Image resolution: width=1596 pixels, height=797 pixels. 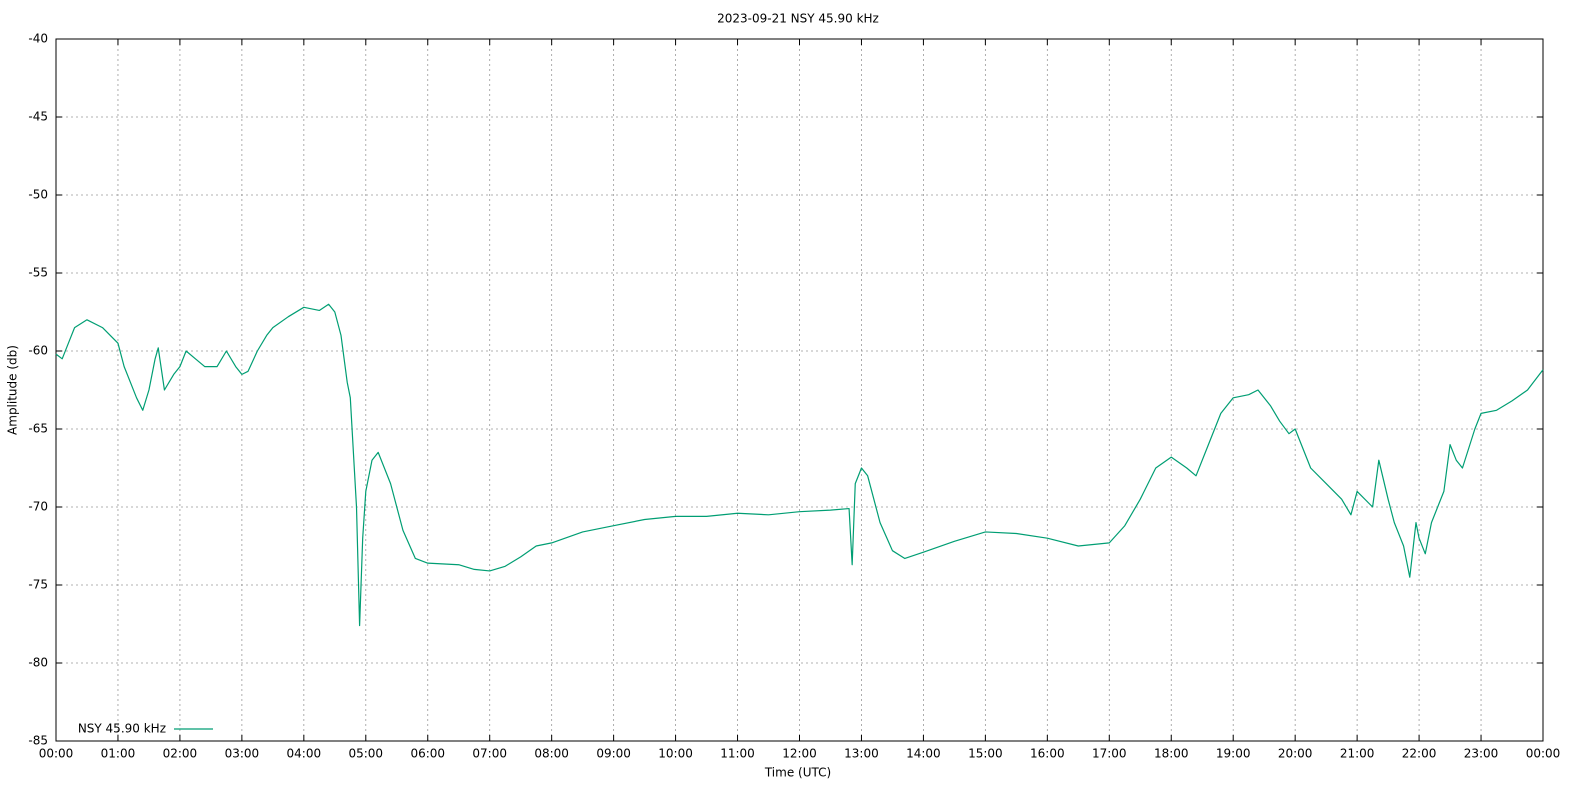 I want to click on y-tick-label: -55, so click(x=38, y=273).